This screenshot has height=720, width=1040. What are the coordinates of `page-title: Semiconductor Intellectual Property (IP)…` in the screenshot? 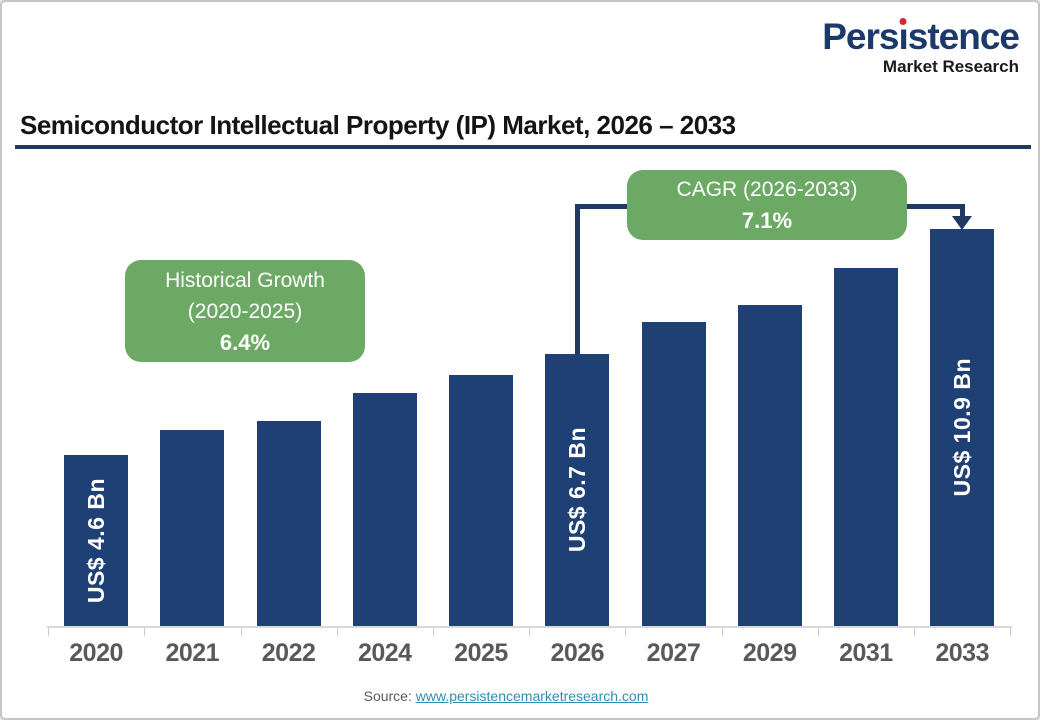 It's located at (378, 125).